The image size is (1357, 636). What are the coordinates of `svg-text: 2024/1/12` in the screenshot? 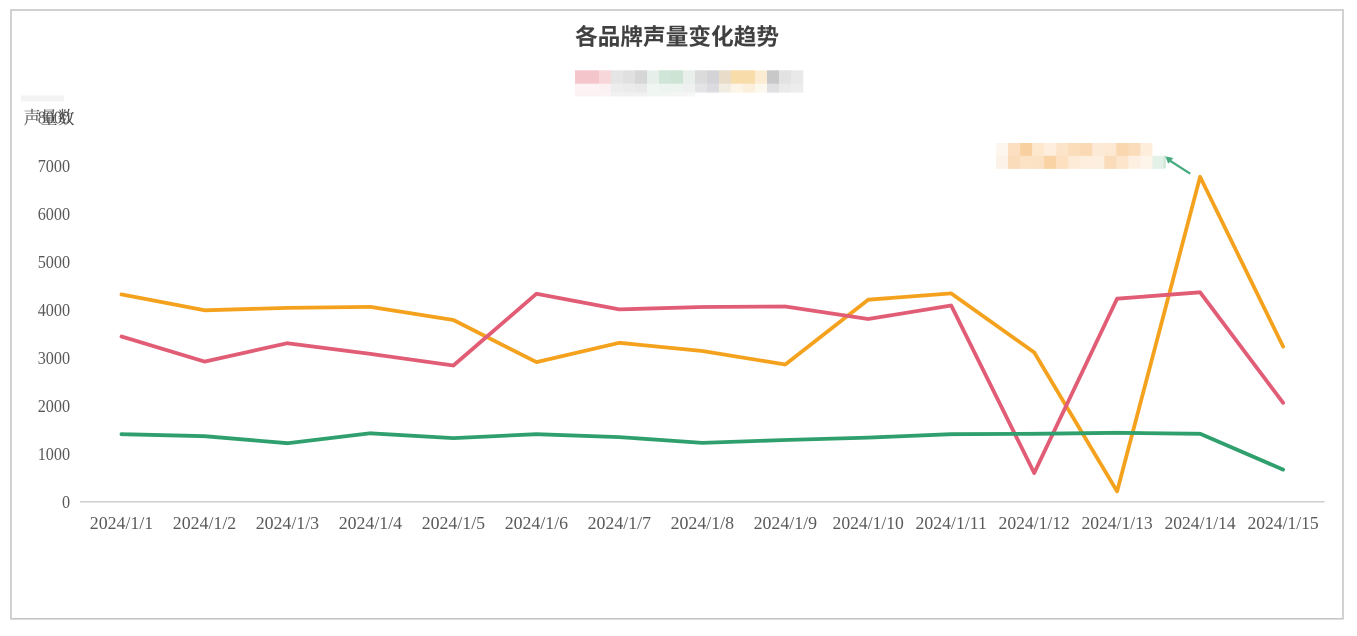 It's located at (1034, 523).